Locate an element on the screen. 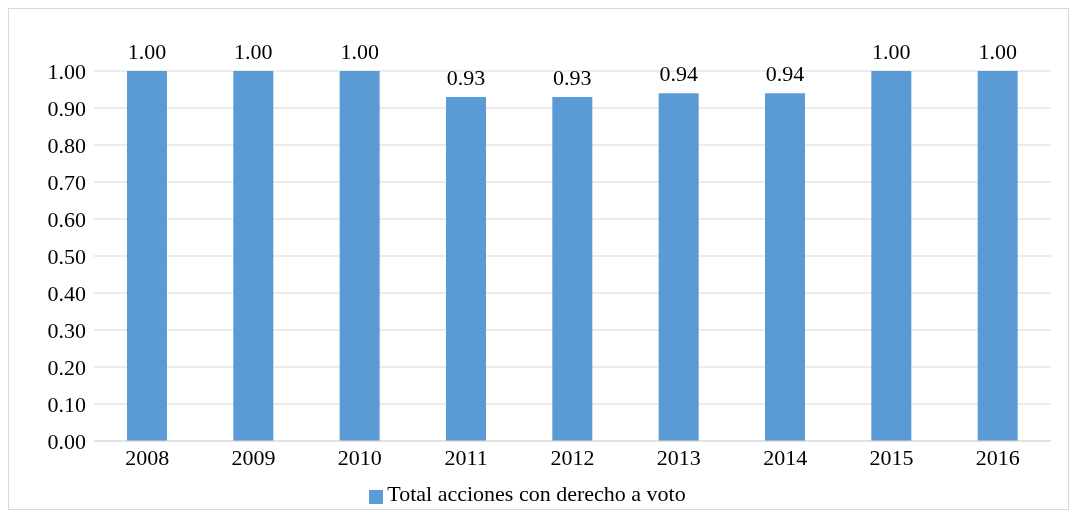  y-tick-label: 0.90 is located at coordinates (66, 108).